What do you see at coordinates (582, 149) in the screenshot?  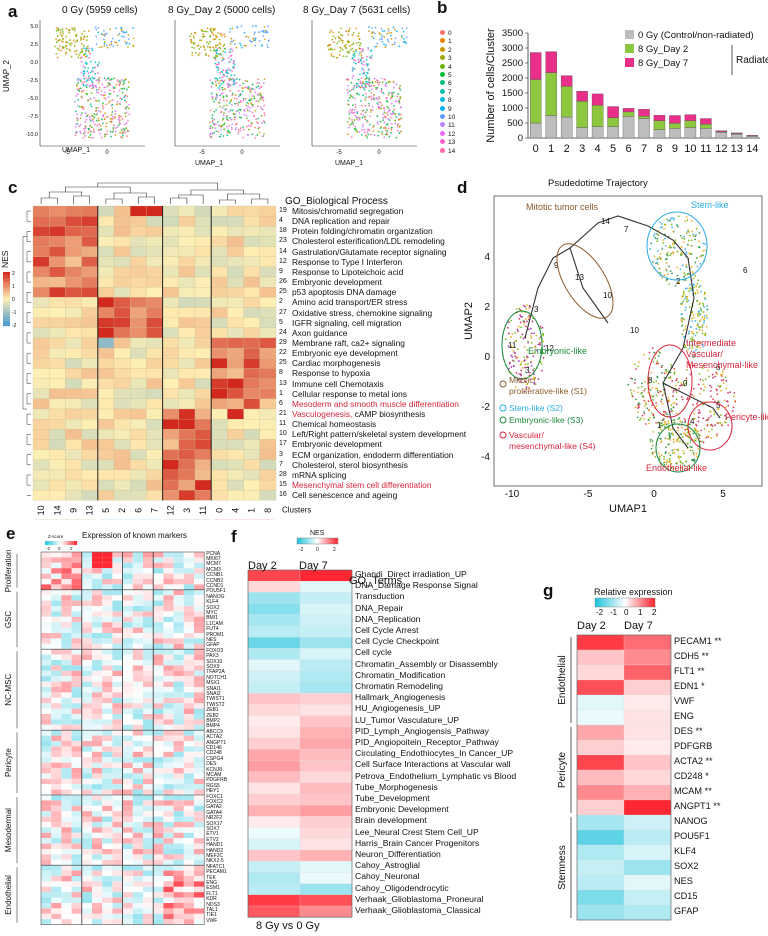 I see `x-tick-label: 3` at bounding box center [582, 149].